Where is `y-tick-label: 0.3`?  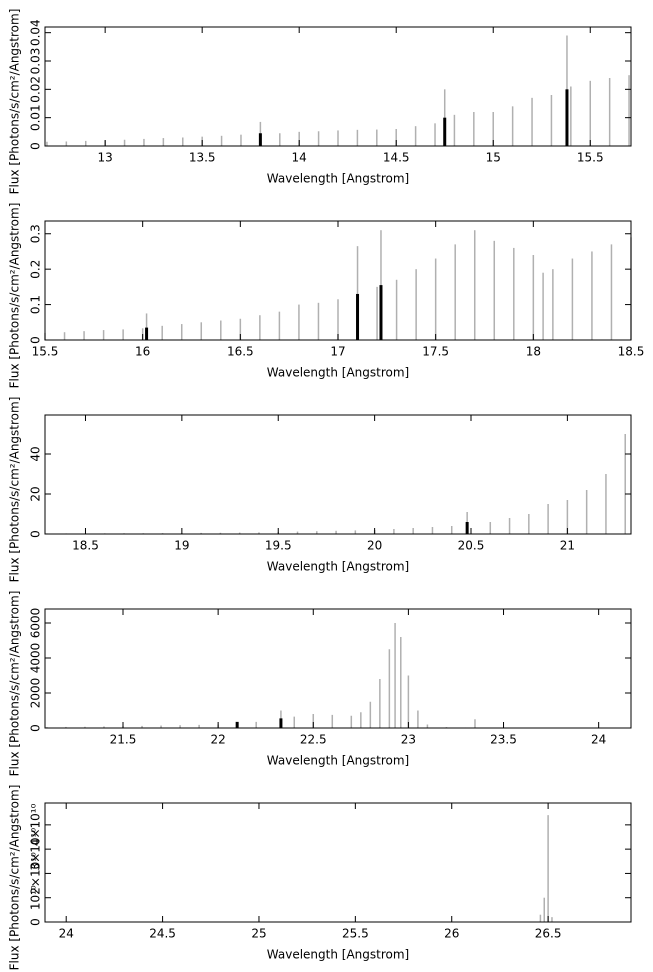
y-tick-label: 0.3 is located at coordinates (36, 233).